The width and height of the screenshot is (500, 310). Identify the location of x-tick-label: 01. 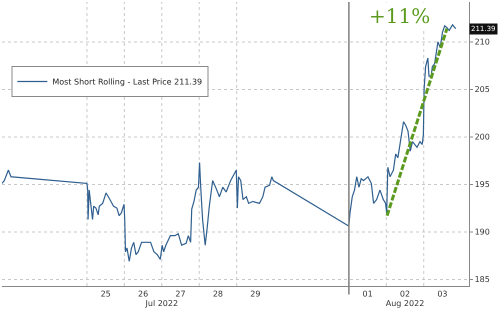
(367, 294).